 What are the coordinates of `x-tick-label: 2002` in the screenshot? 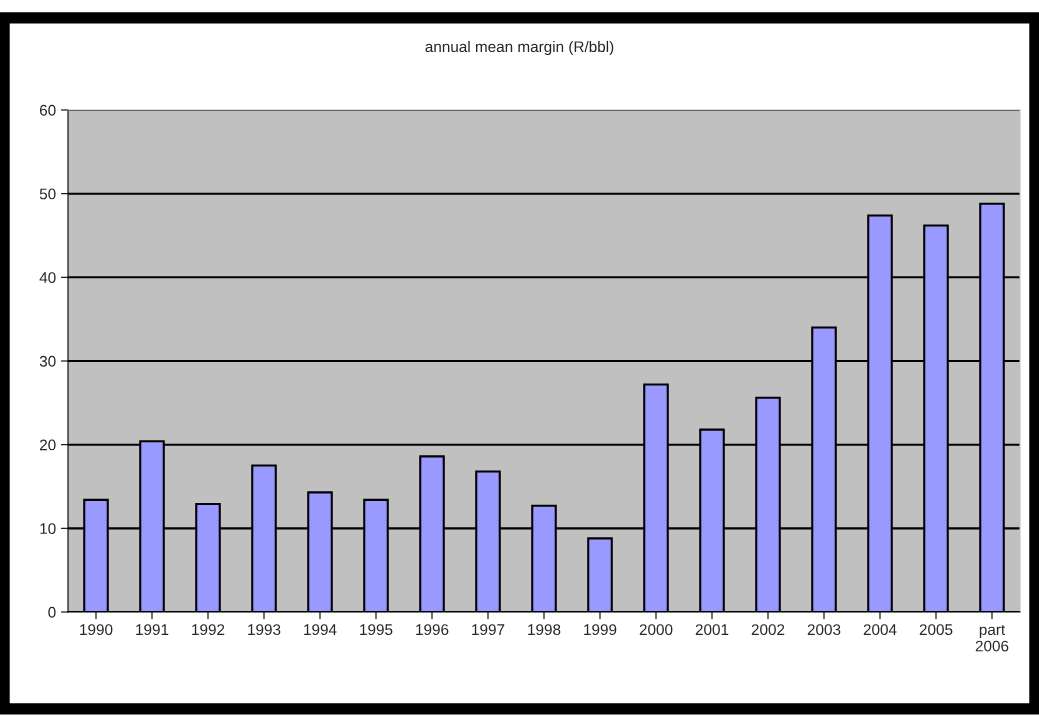 It's located at (768, 630).